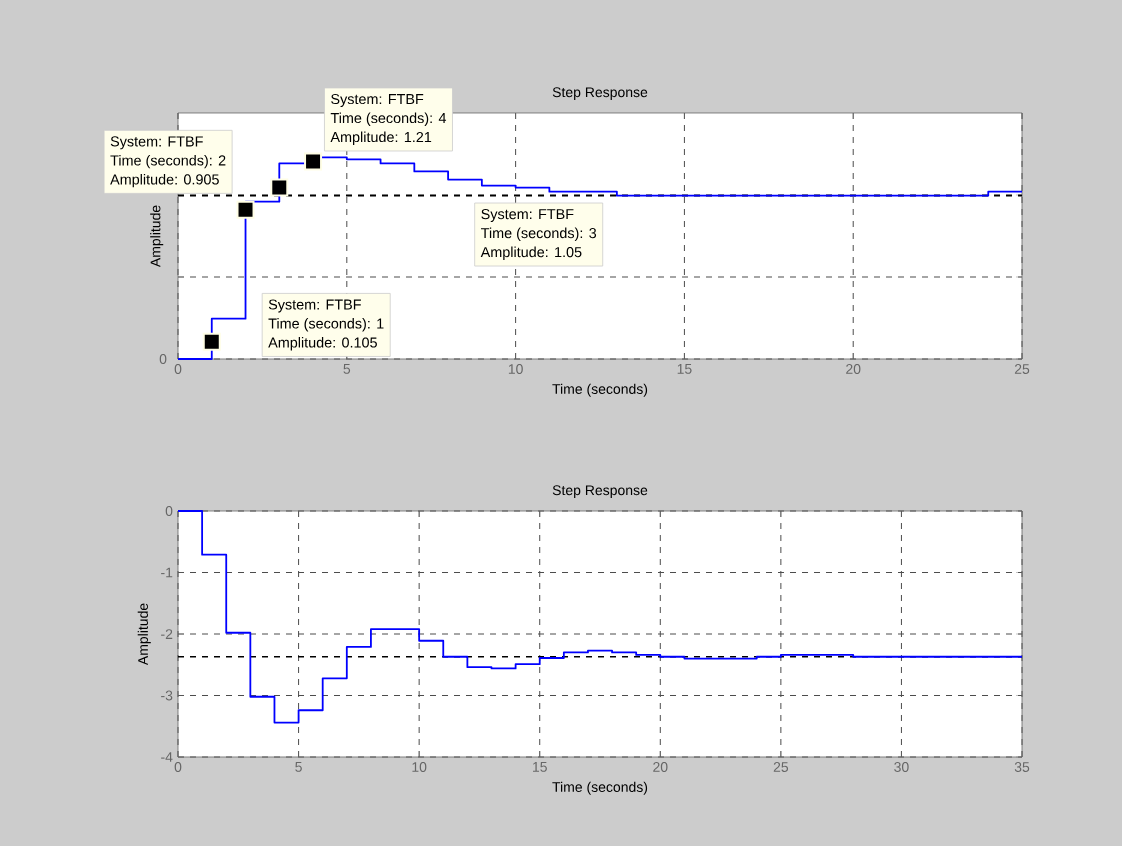 This screenshot has height=846, width=1122. Describe the element at coordinates (167, 572) in the screenshot. I see `y-tick-label: -1` at that location.